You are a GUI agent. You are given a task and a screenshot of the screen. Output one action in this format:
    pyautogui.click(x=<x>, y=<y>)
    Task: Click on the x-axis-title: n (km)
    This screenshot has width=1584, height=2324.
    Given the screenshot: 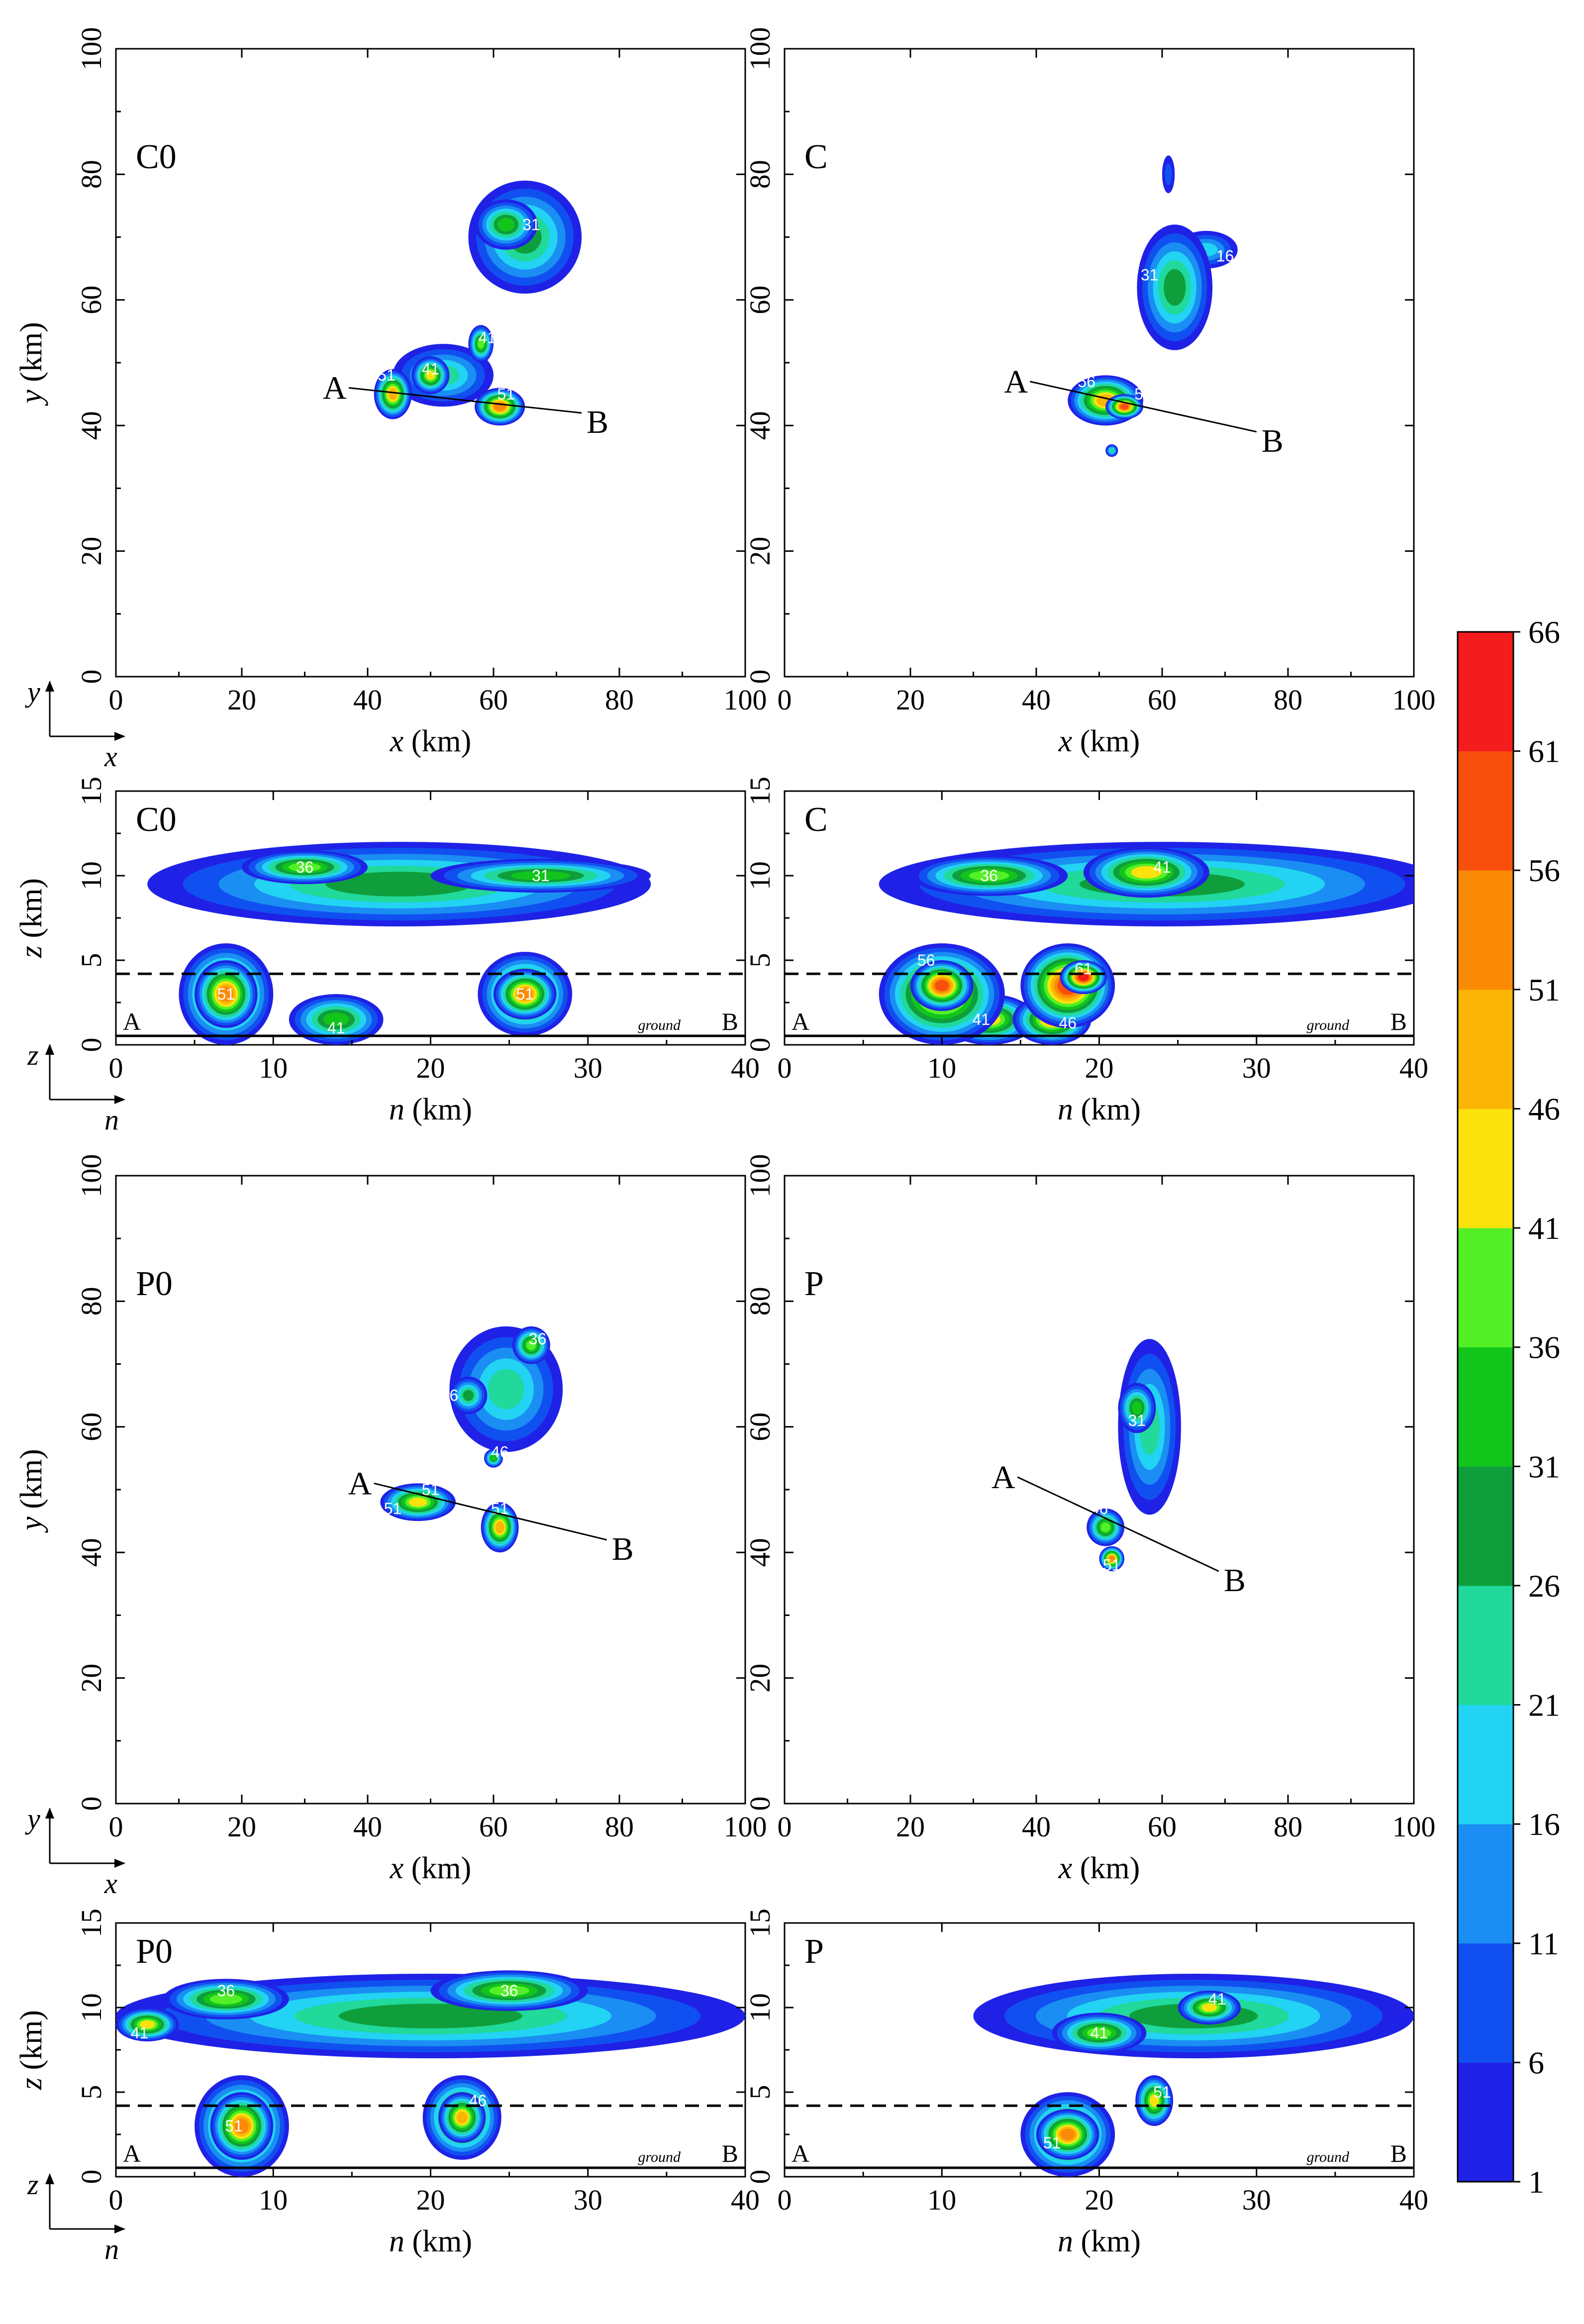 What is the action you would take?
    pyautogui.click(x=430, y=1109)
    